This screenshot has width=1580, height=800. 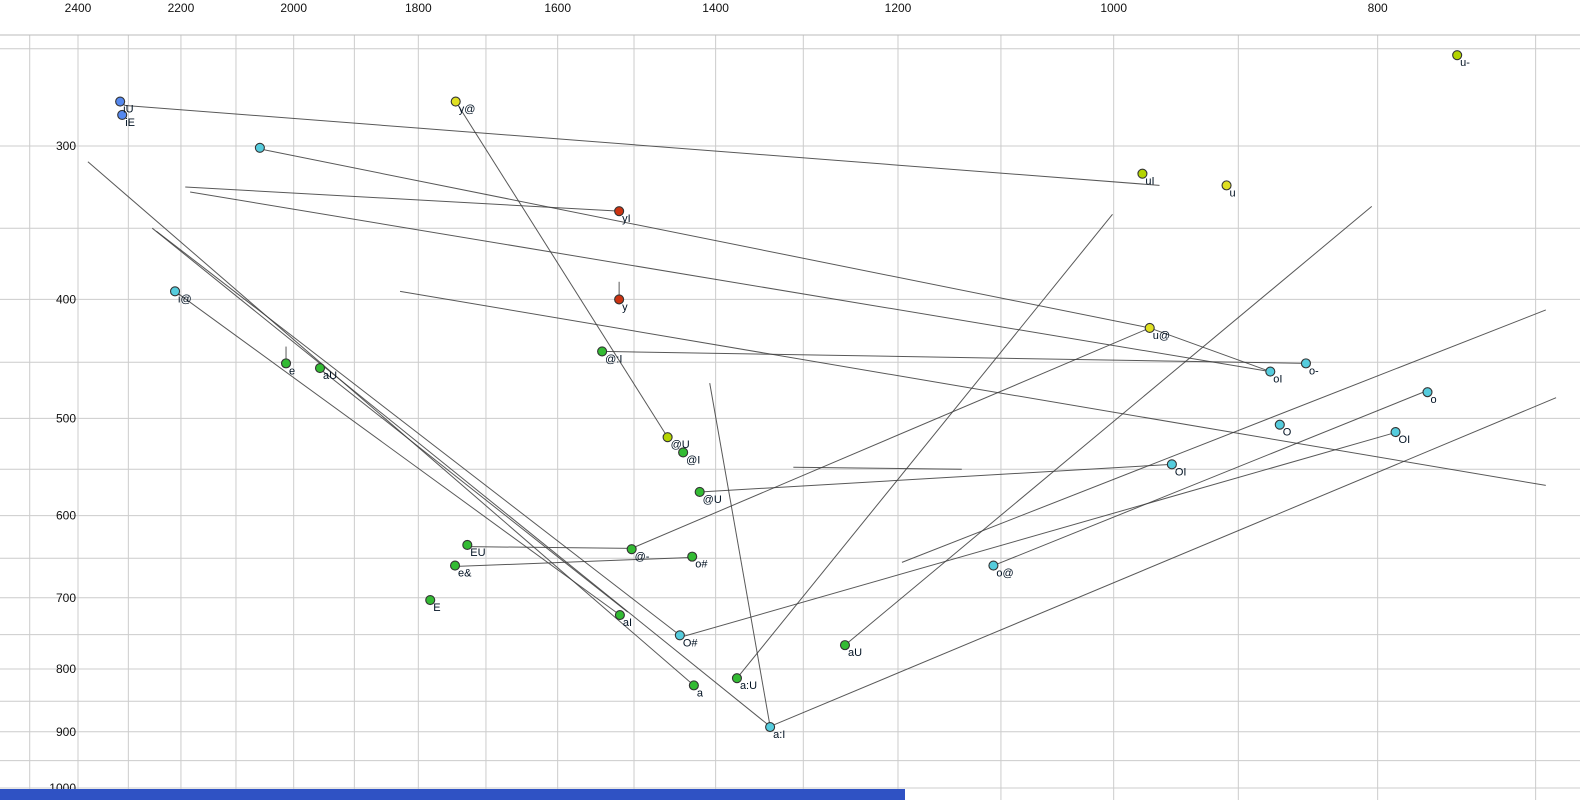 I want to click on vowel-point-label: aI, so click(x=627, y=623).